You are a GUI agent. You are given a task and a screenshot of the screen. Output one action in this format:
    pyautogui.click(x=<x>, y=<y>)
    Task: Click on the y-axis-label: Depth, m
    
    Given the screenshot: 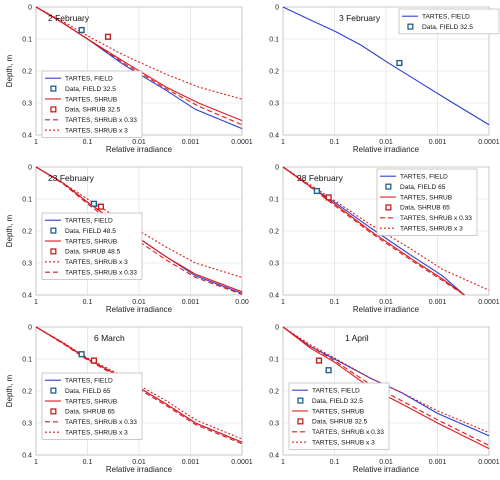 What is the action you would take?
    pyautogui.click(x=9, y=230)
    